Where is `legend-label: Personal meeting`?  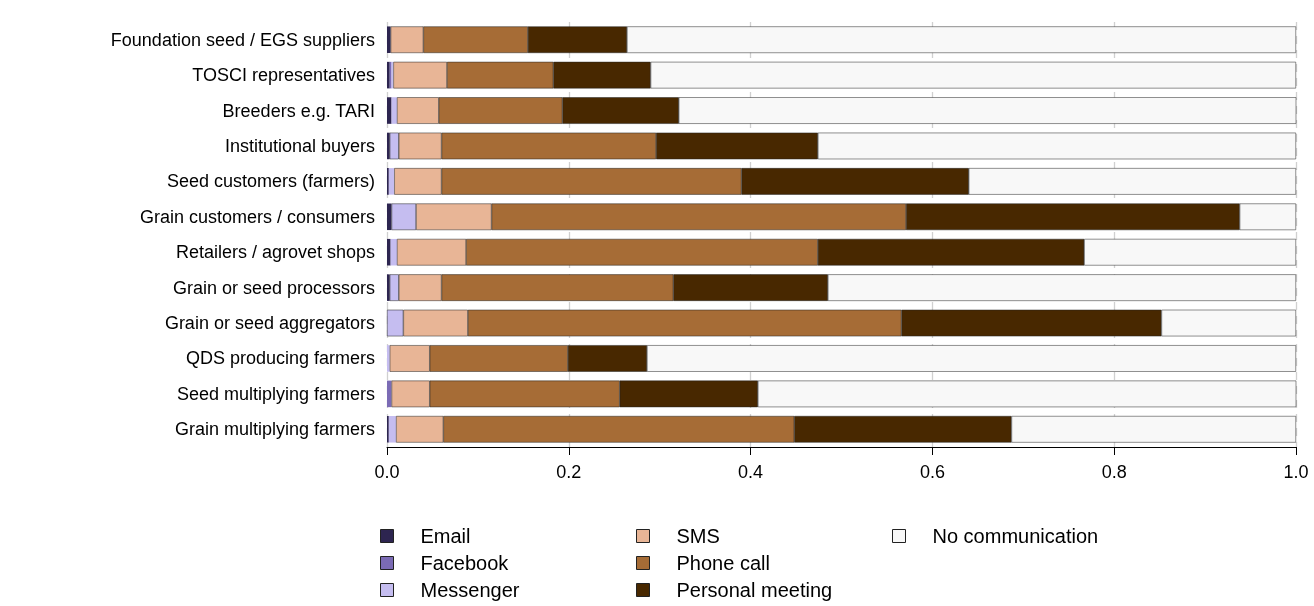 legend-label: Personal meeting is located at coordinates (754, 590).